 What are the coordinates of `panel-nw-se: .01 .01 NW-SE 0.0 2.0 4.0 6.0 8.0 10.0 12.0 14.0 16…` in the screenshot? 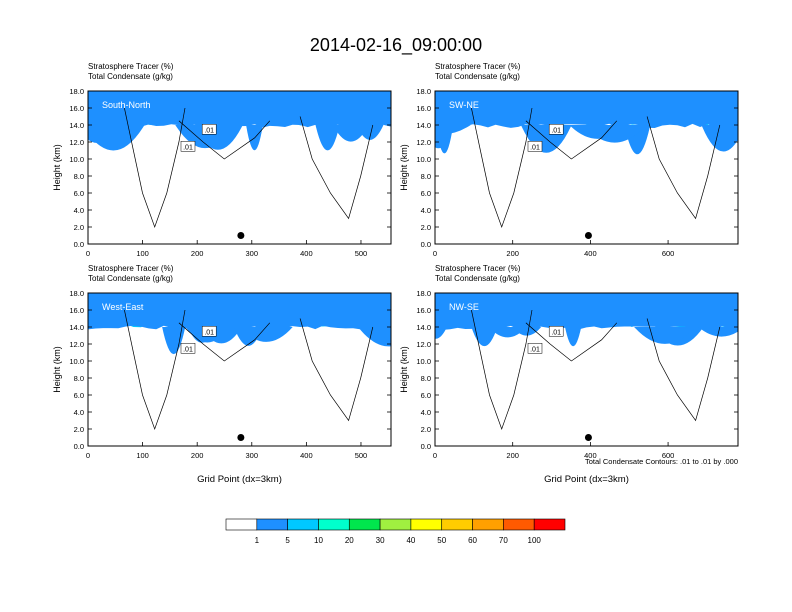 It's located at (569, 362).